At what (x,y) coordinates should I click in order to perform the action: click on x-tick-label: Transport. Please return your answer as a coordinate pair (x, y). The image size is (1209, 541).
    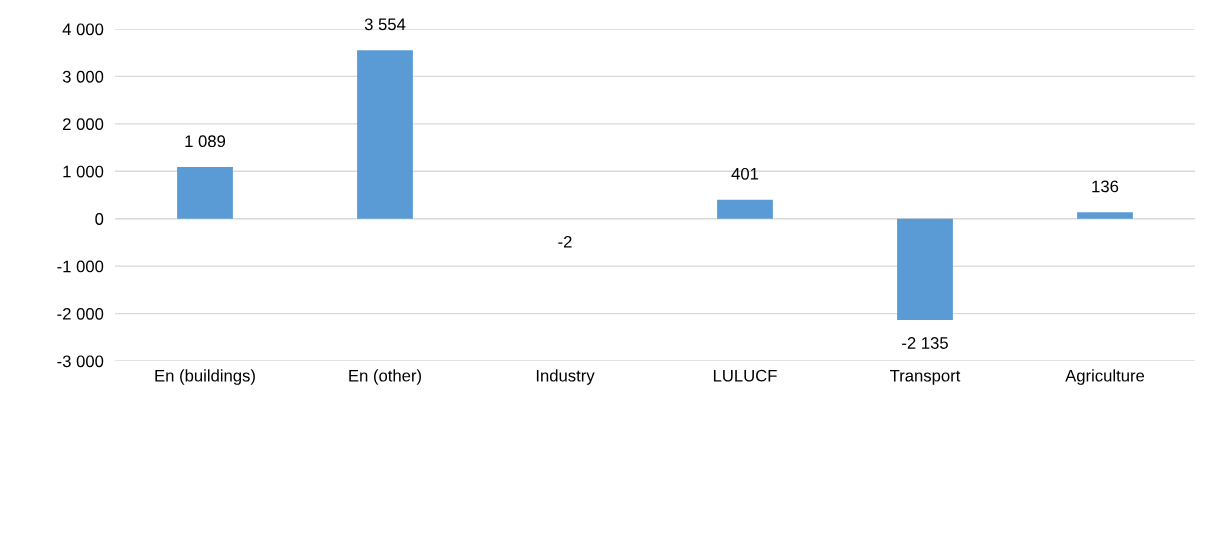
    Looking at the image, I should click on (925, 377).